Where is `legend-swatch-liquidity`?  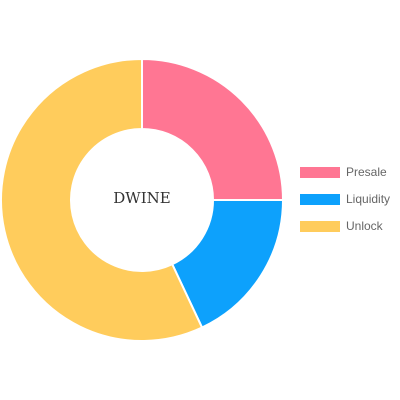 legend-swatch-liquidity is located at coordinates (320, 199).